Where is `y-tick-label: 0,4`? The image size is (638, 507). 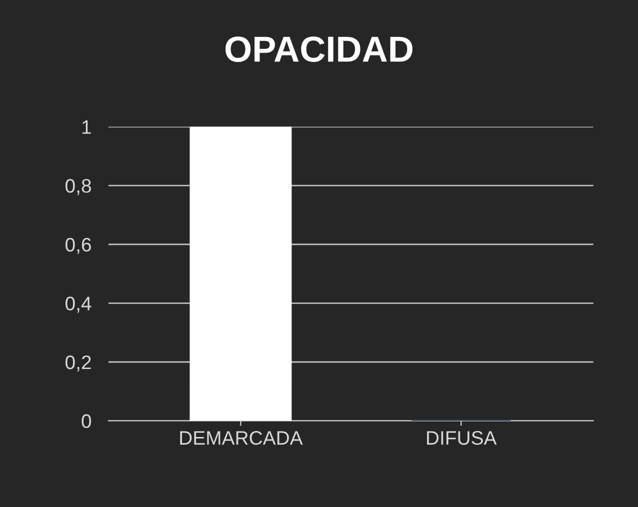 y-tick-label: 0,4 is located at coordinates (79, 304).